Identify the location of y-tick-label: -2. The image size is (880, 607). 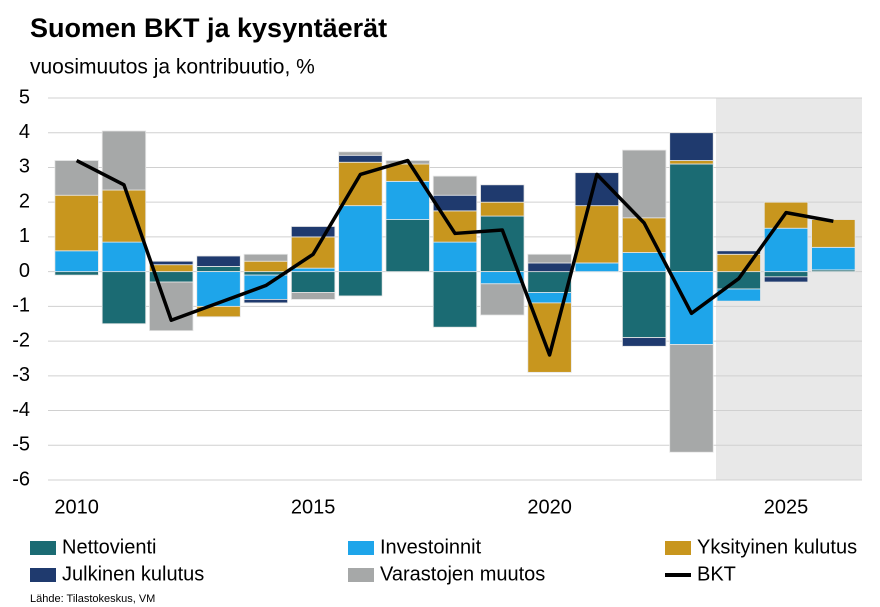
(21, 340).